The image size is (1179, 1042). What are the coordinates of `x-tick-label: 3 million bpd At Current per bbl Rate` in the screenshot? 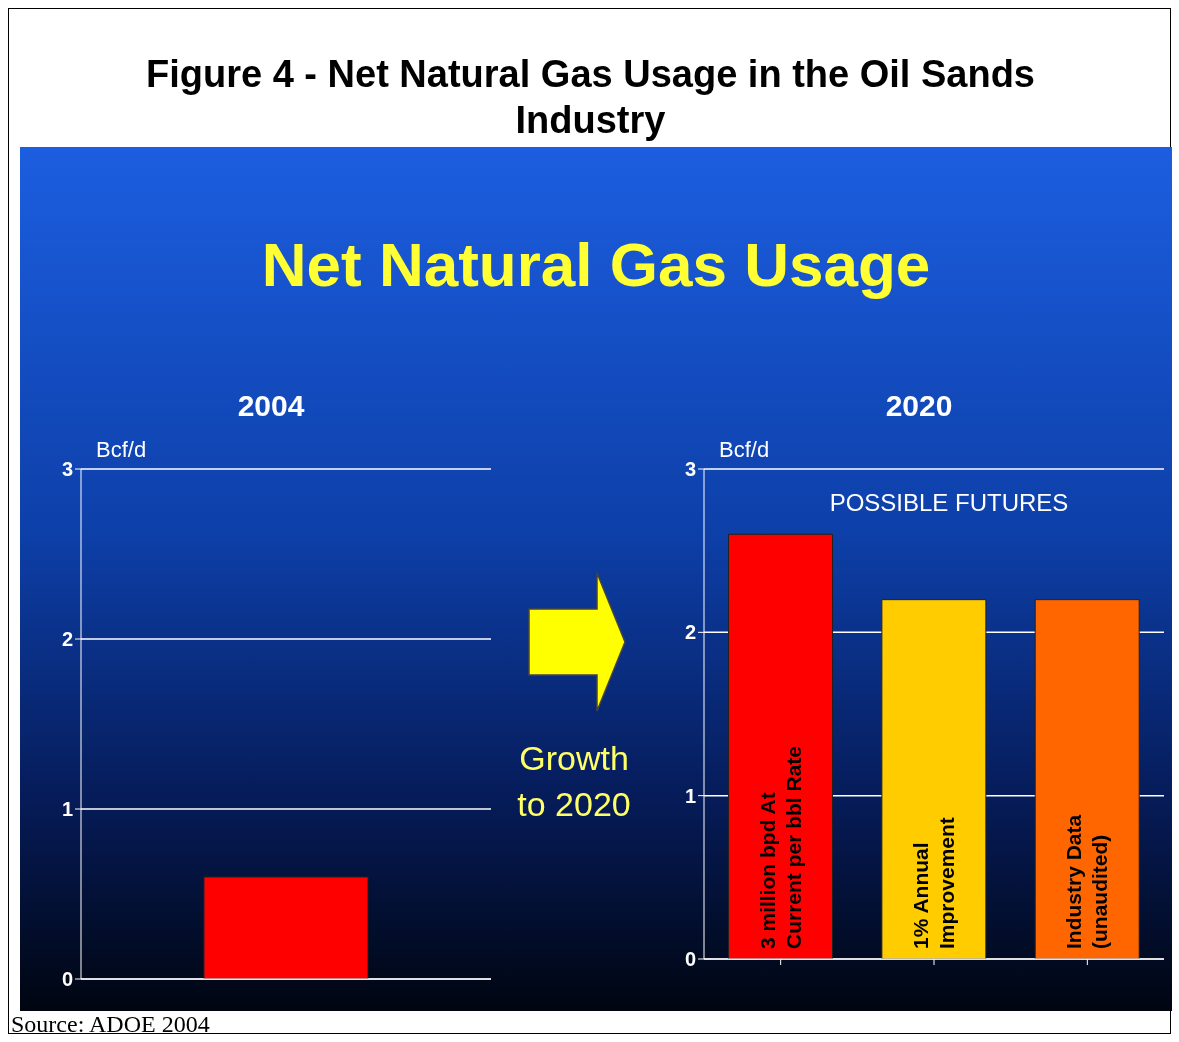 It's located at (780, 847).